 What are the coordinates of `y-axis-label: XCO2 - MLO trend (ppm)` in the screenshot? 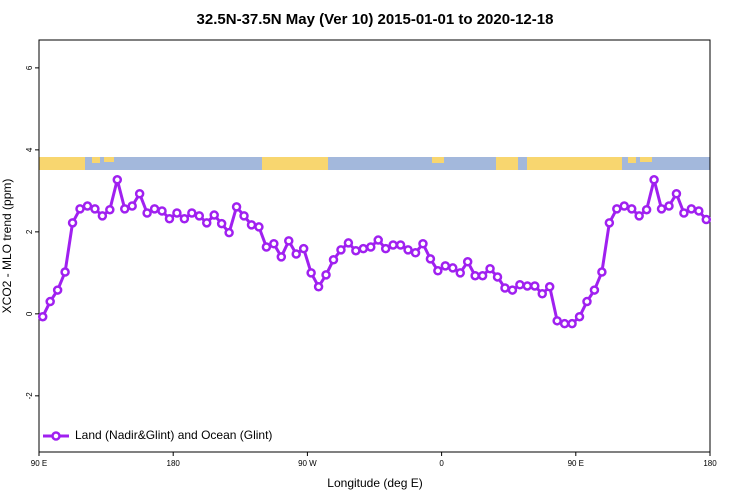 It's located at (7, 246).